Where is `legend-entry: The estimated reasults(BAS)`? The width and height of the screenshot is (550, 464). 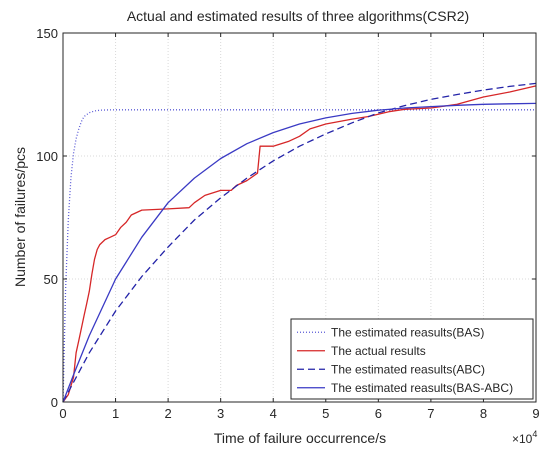
legend-entry: The estimated reasults(BAS) is located at coordinates (407, 332).